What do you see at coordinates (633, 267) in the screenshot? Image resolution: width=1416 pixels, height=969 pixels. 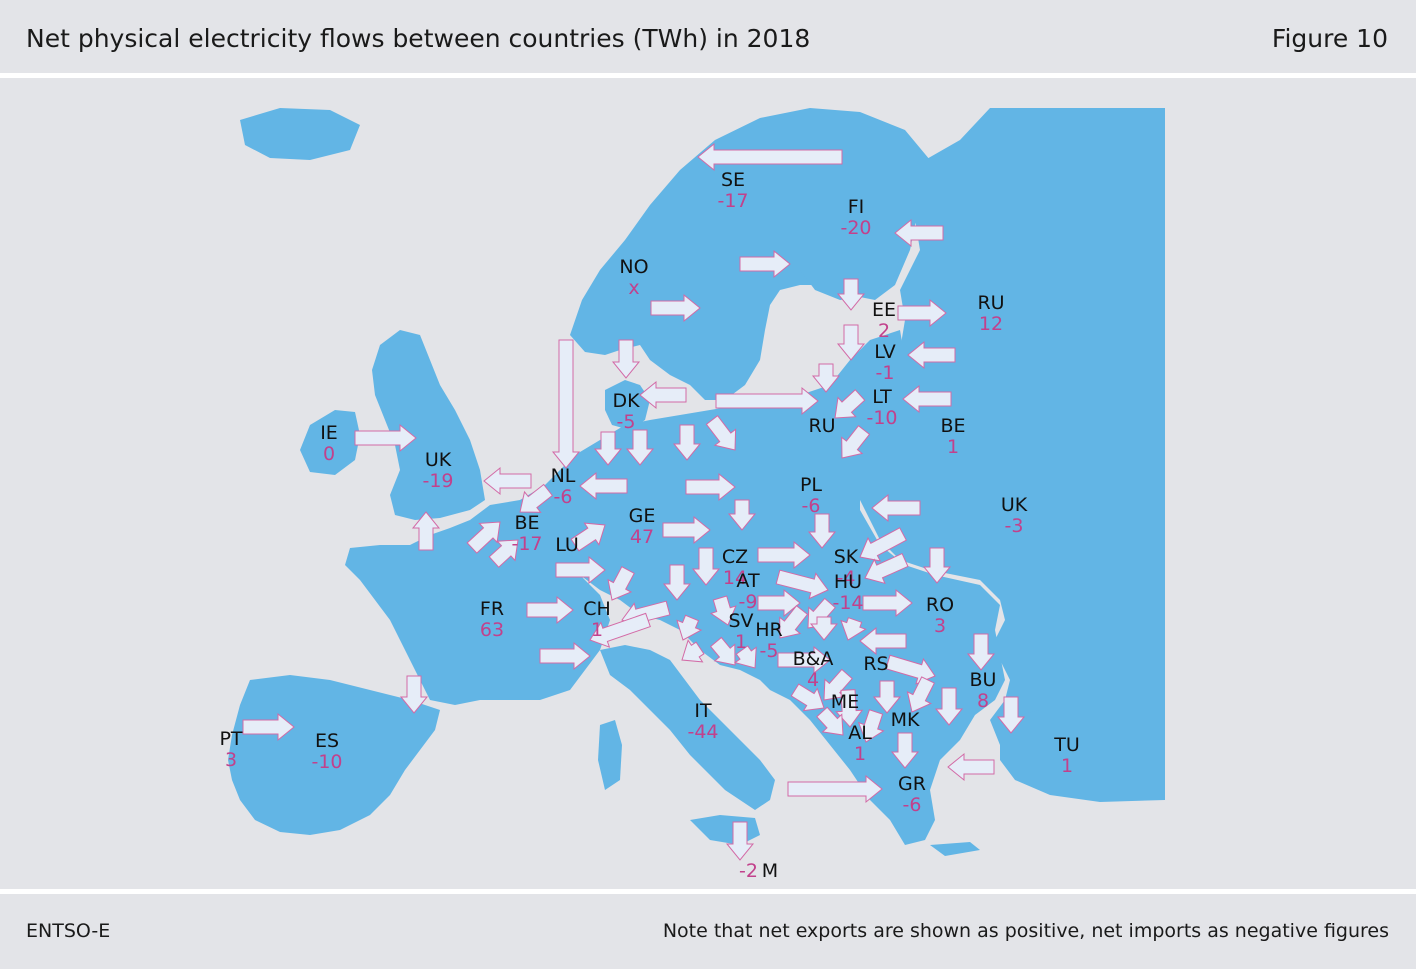 I see `country-code: NO` at bounding box center [633, 267].